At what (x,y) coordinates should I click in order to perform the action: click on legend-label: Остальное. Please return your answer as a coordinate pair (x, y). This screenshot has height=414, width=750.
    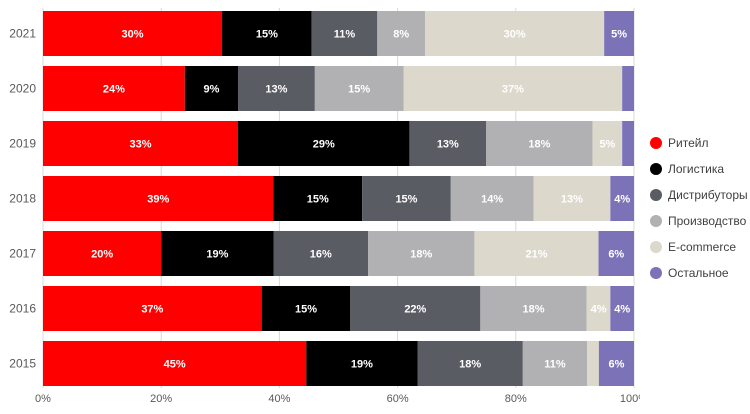
    Looking at the image, I should click on (698, 273).